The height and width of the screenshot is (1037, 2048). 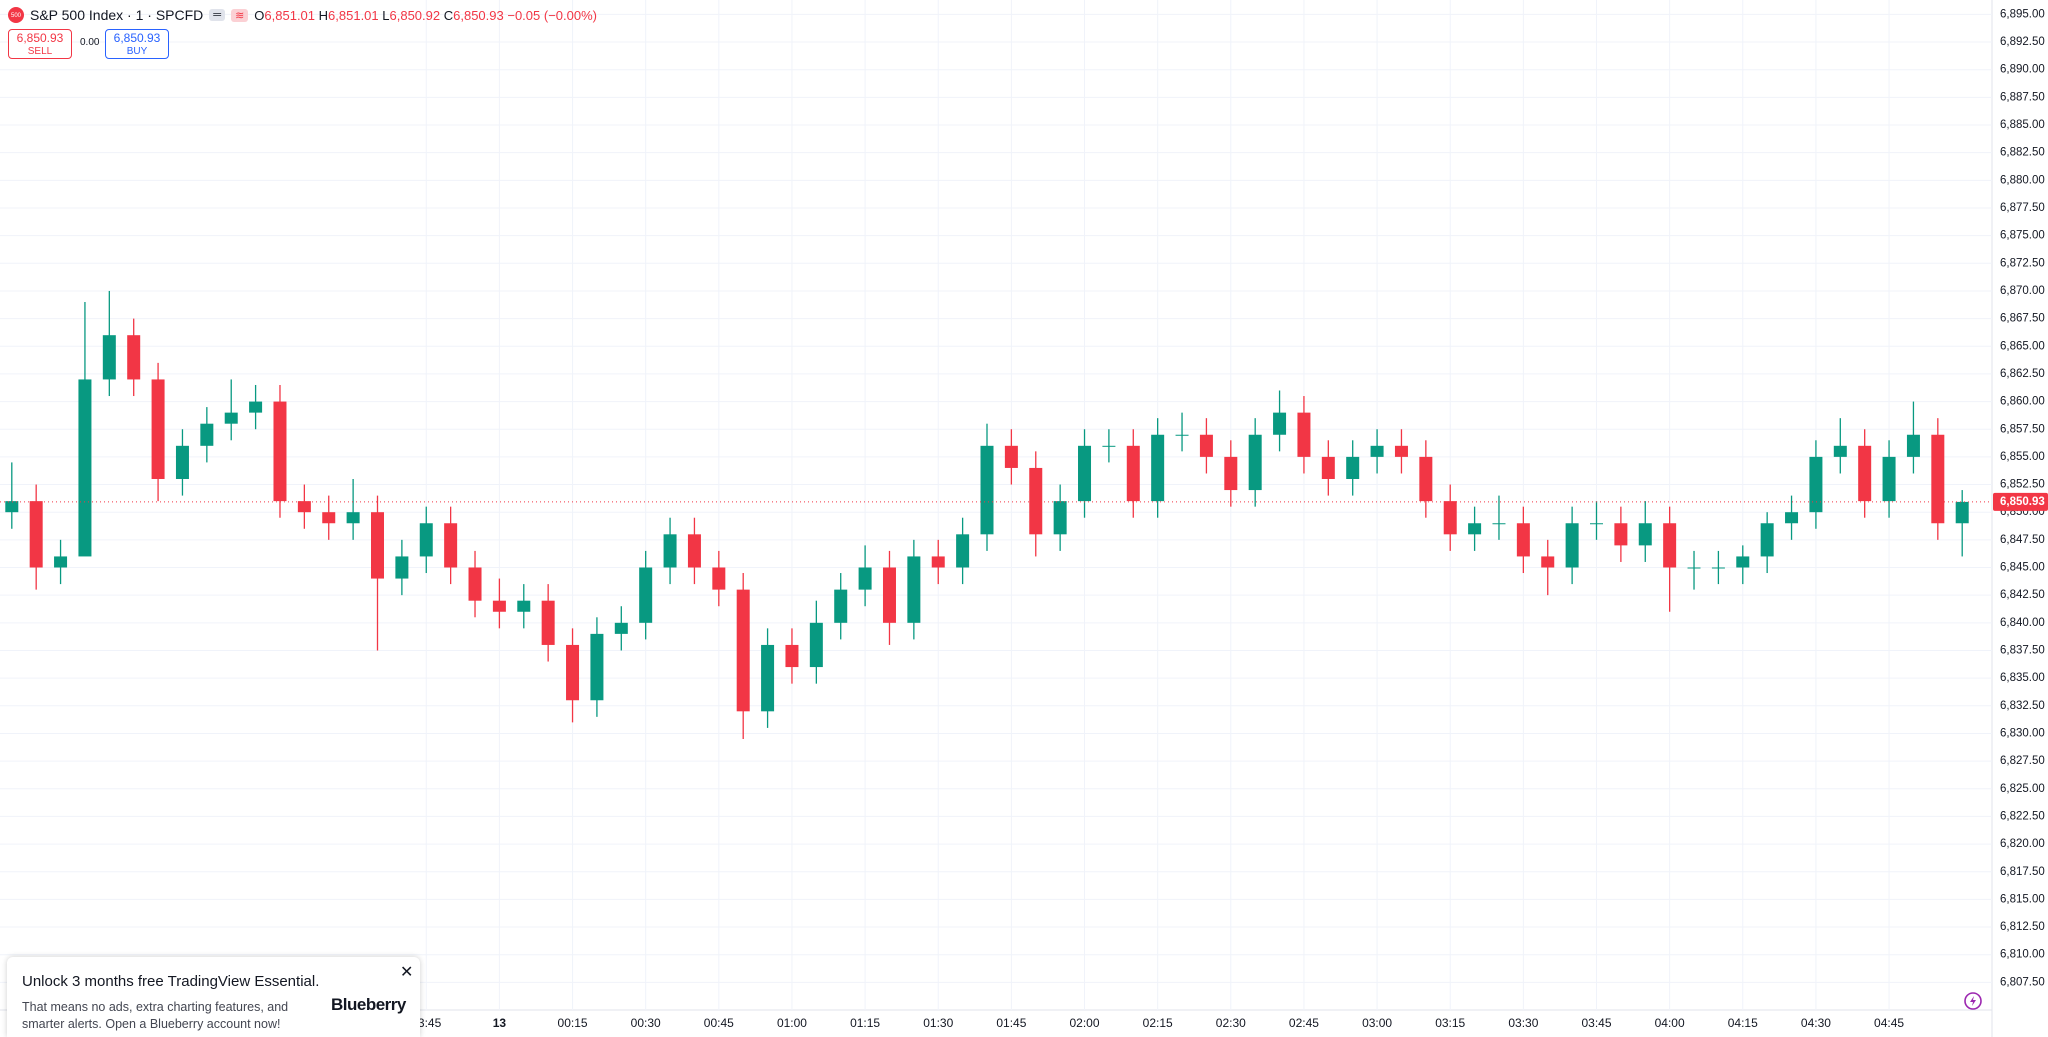 I want to click on y-tick-label: 6,887.50, so click(x=2022, y=97).